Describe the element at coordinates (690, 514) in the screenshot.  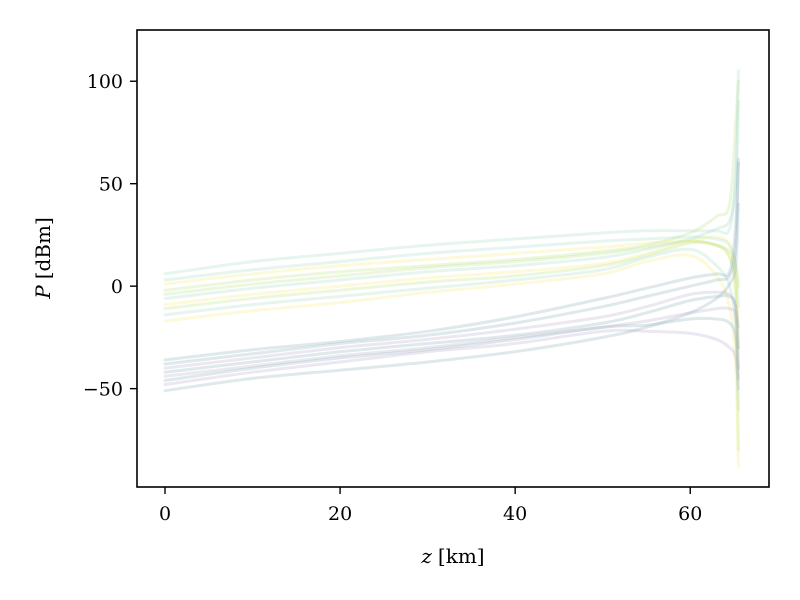
I see `x-tick-label: 60` at that location.